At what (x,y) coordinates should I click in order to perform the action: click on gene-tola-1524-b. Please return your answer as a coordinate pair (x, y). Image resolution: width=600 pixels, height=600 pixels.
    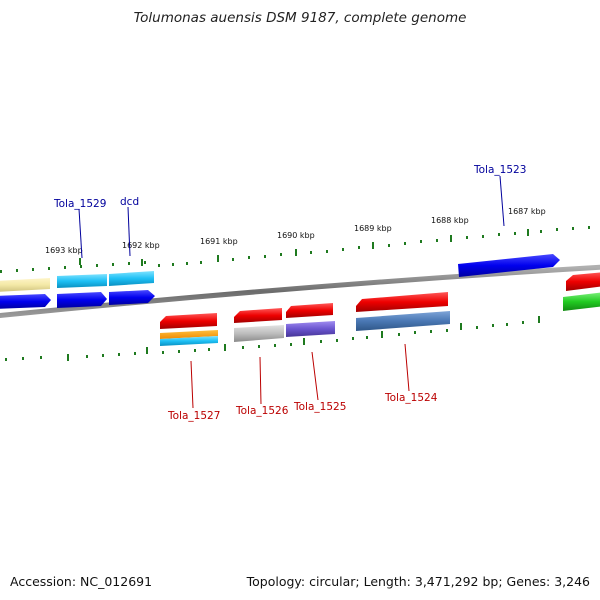
    Looking at the image, I should click on (403, 321).